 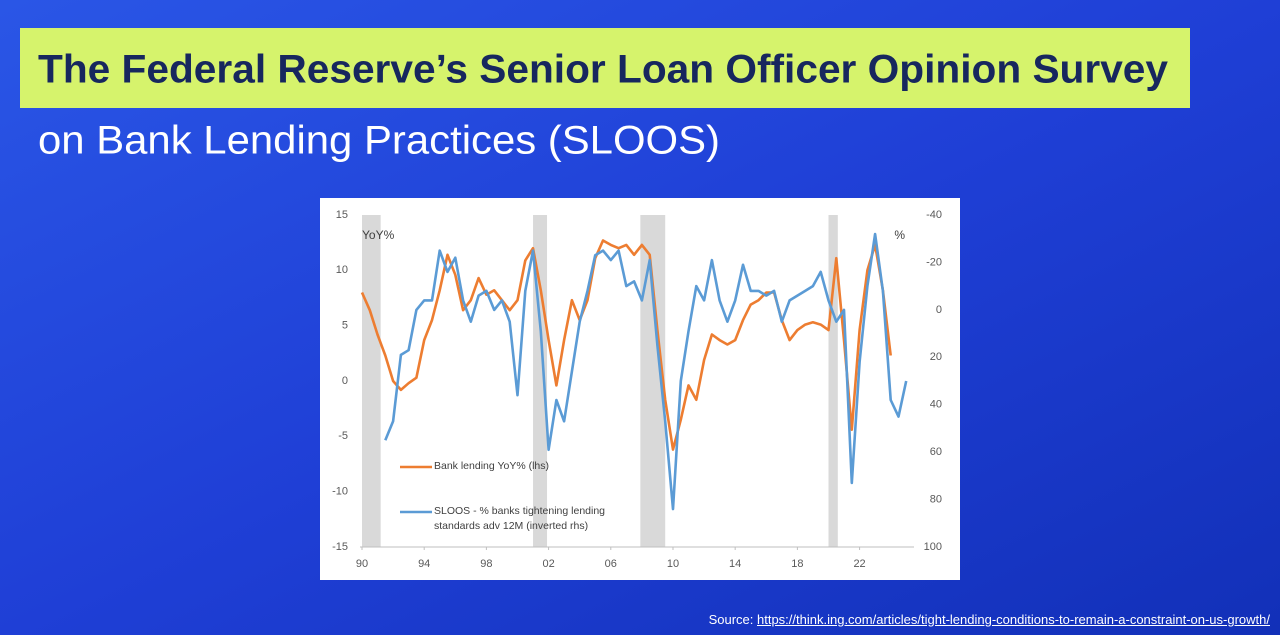 What do you see at coordinates (936, 499) in the screenshot?
I see `y2-tick-label: 80` at bounding box center [936, 499].